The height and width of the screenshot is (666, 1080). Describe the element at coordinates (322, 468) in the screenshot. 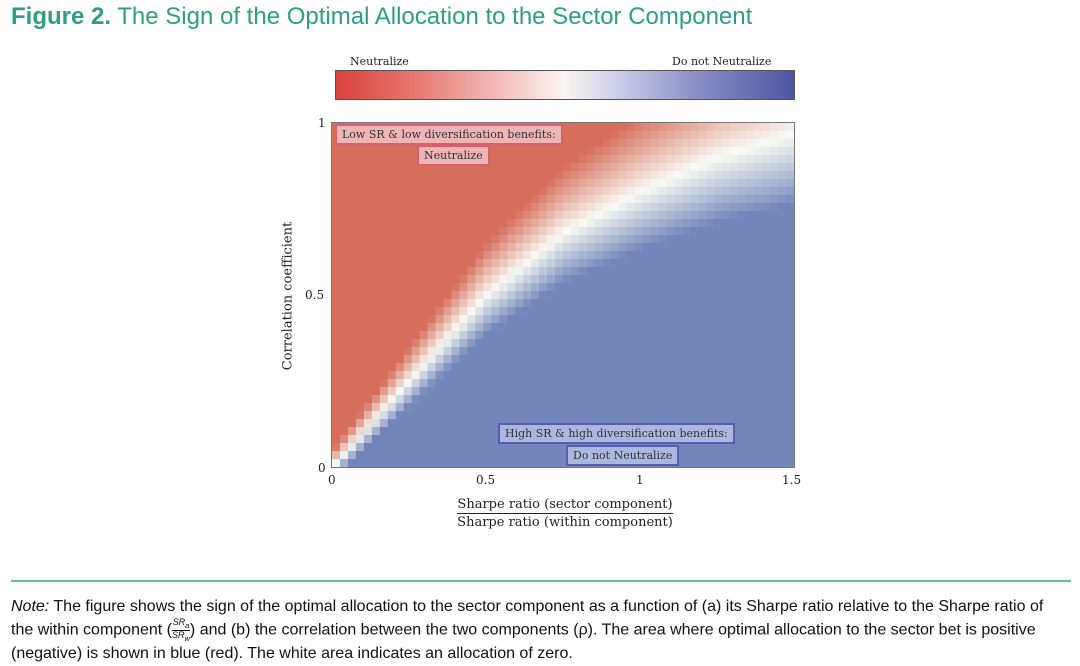

I see `y-tick-label: 0` at that location.